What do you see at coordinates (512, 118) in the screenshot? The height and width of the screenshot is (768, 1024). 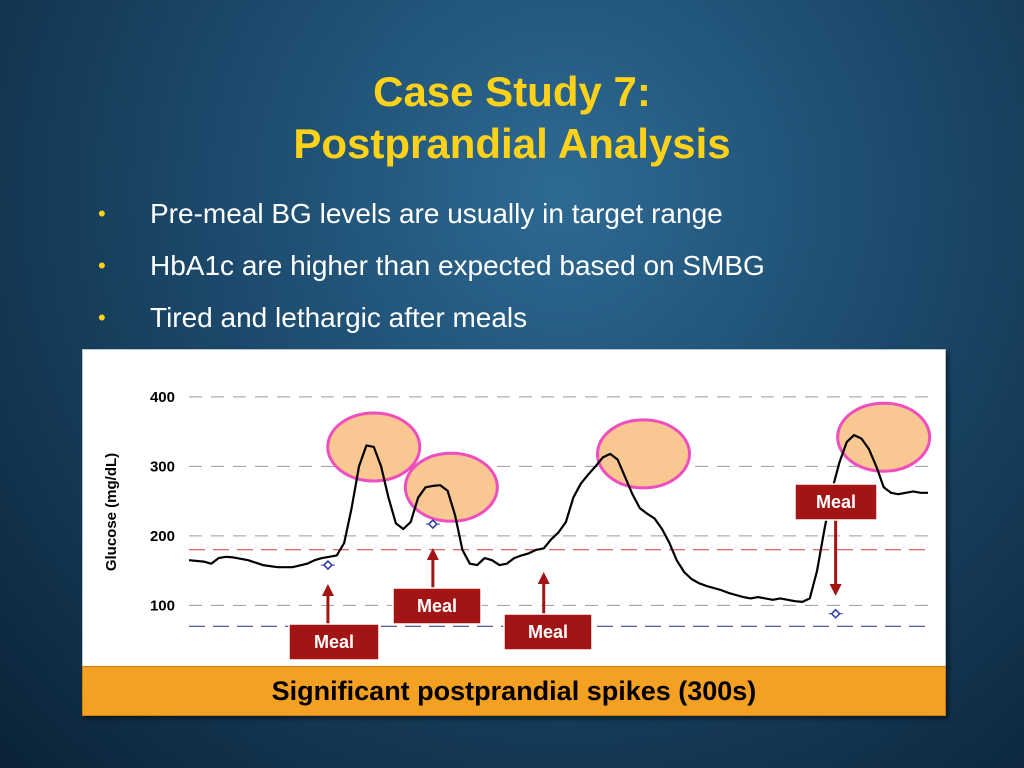 I see `slide-title: Case Study 7: Postprandial Analysis` at bounding box center [512, 118].